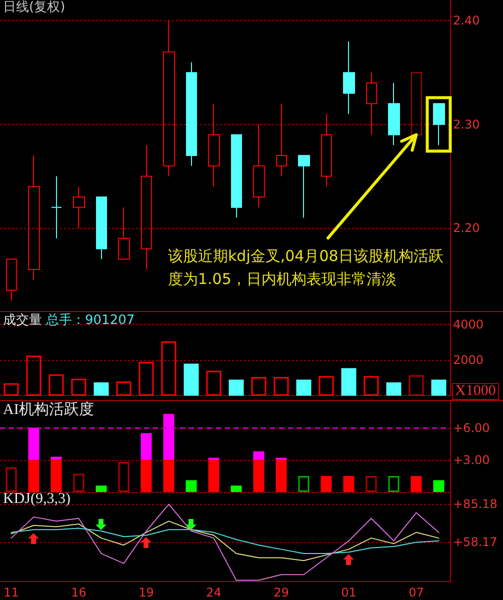 The width and height of the screenshot is (503, 600). I want to click on x-tick-label: 24, so click(214, 593).